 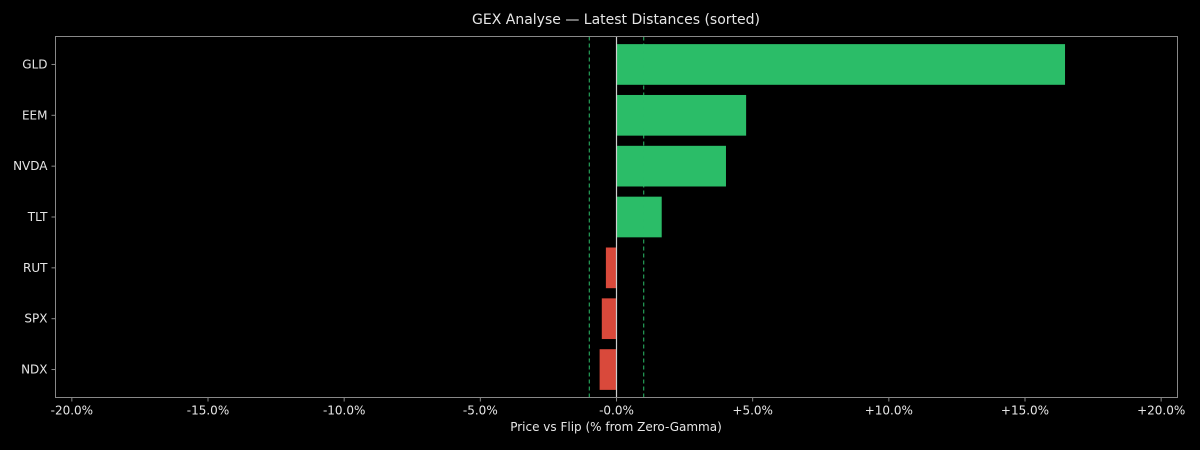 What do you see at coordinates (616, 411) in the screenshot?
I see `x-tick-label: -0.0%` at bounding box center [616, 411].